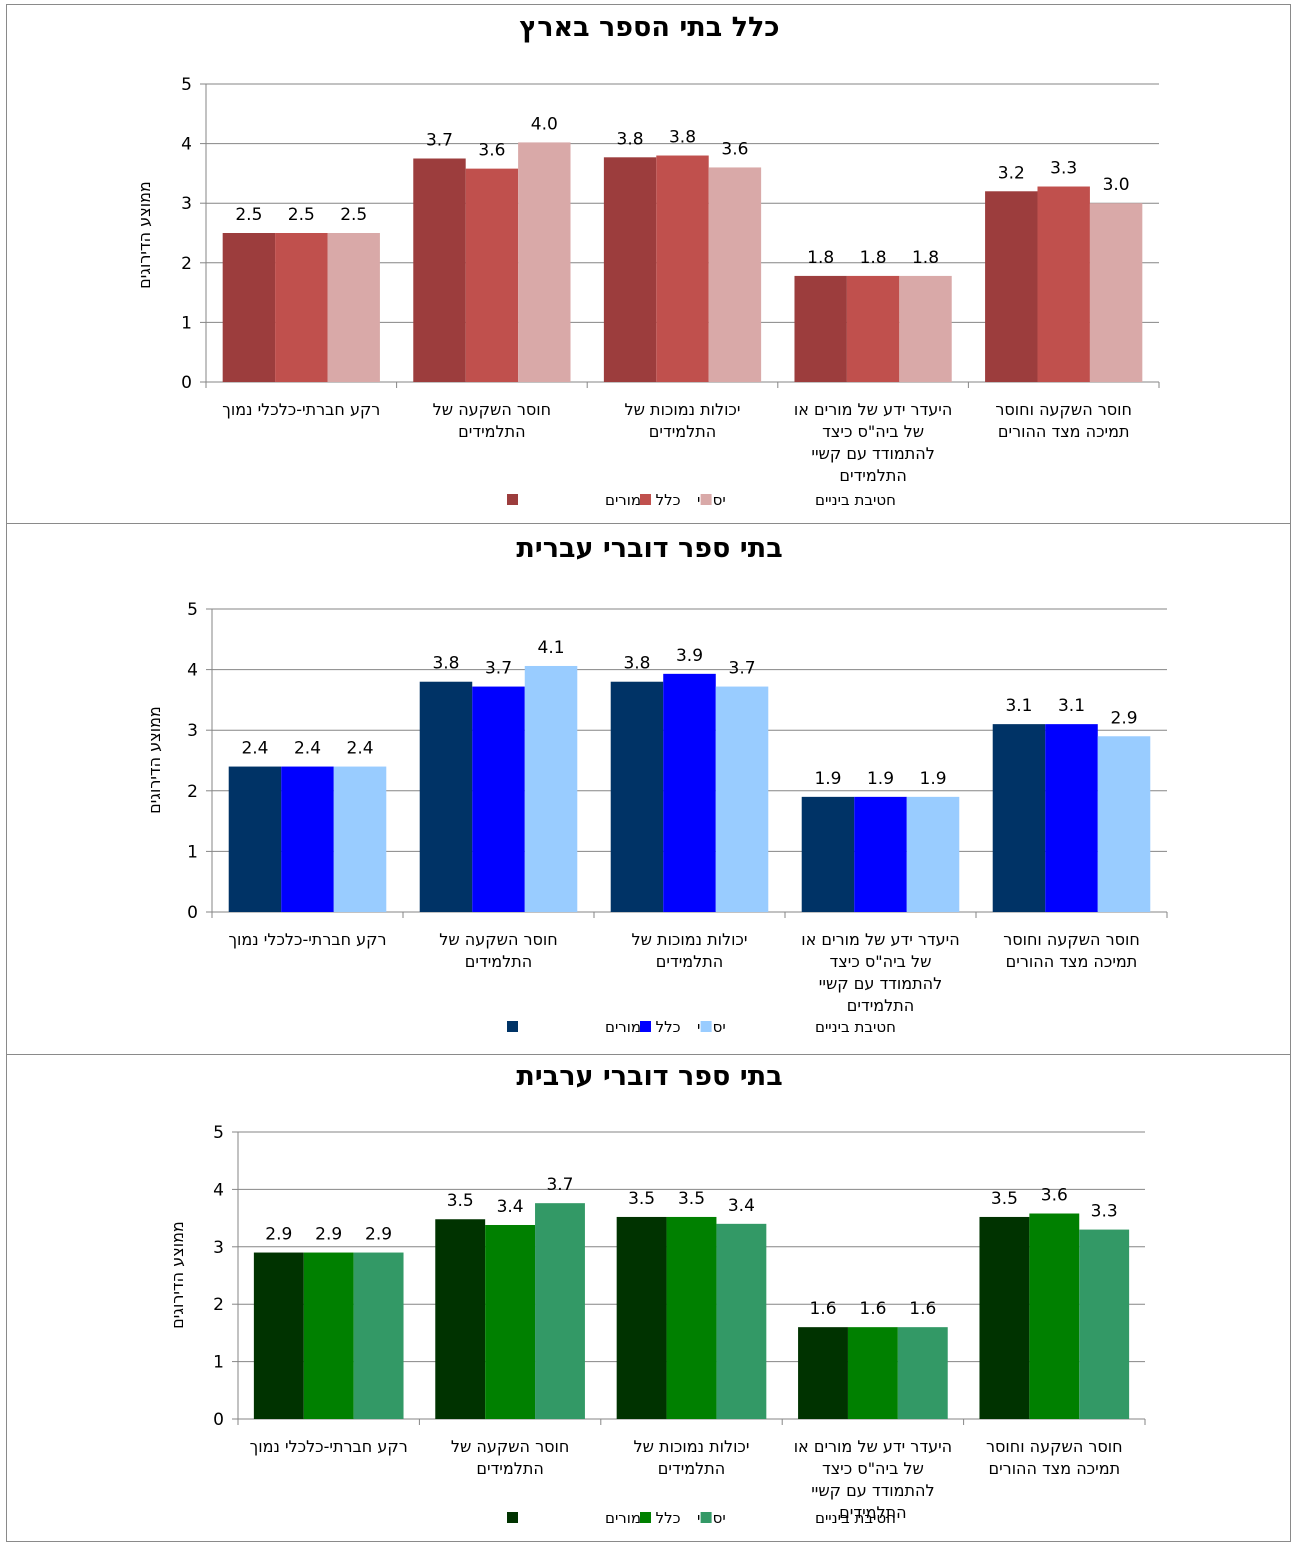 The height and width of the screenshot is (1543, 1293). I want to click on y-tick-label: 3, so click(186, 204).